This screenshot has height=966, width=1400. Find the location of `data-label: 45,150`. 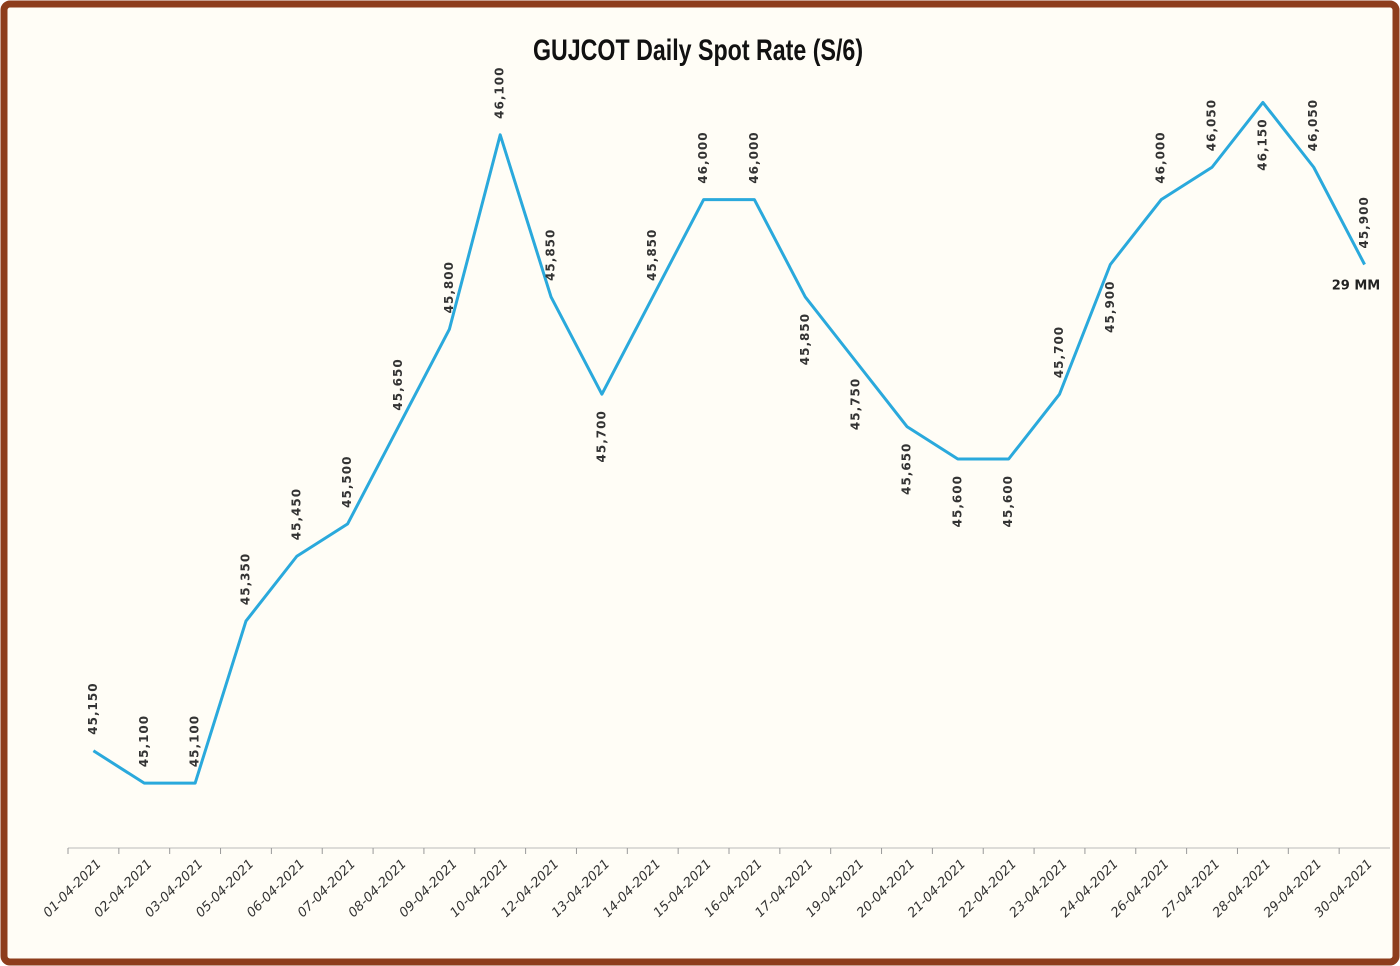

data-label: 45,150 is located at coordinates (93, 708).